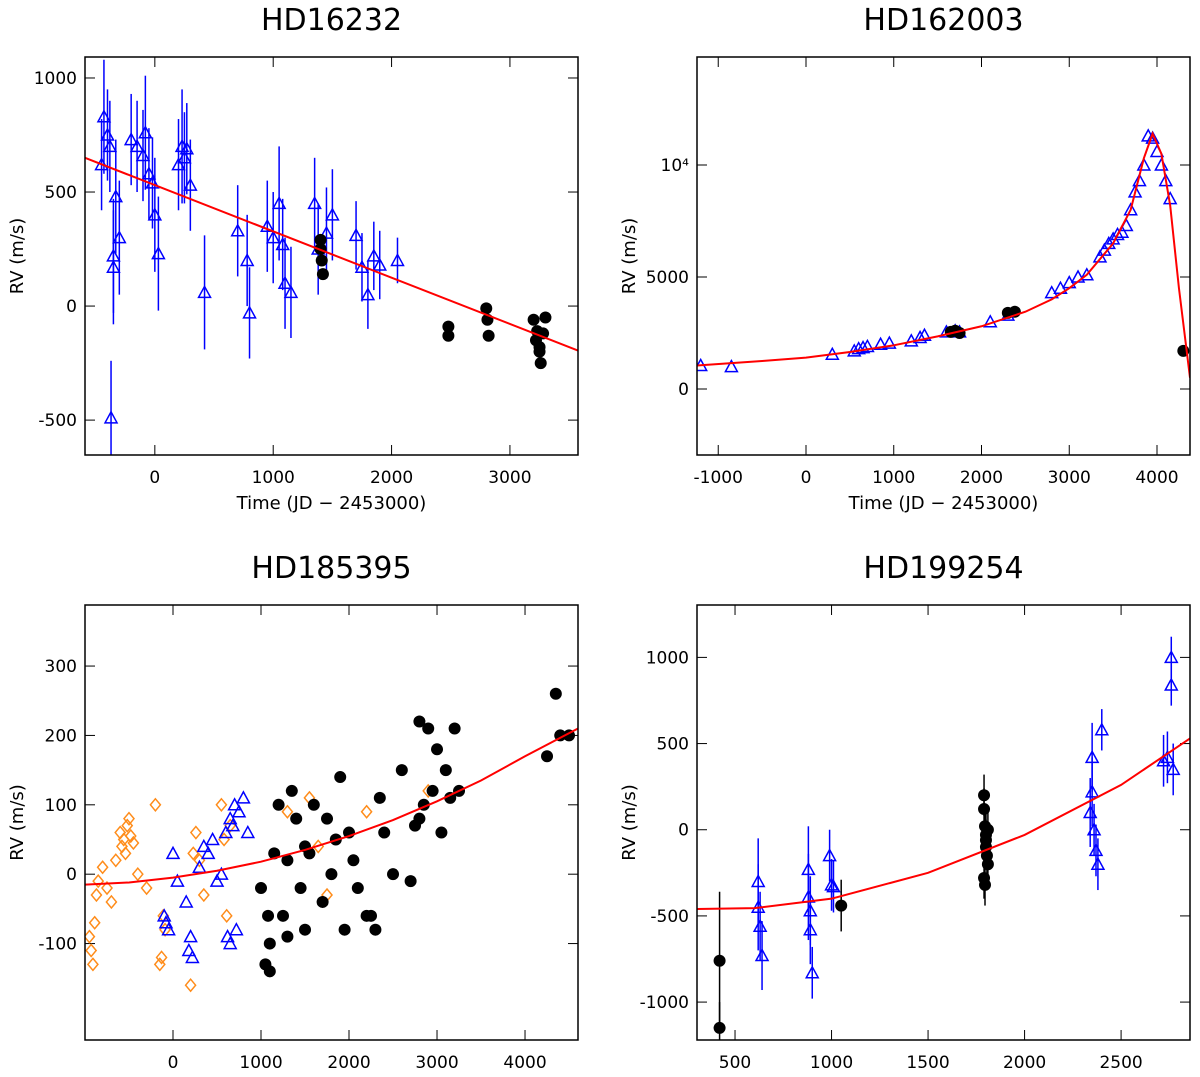  Describe the element at coordinates (509, 478) in the screenshot. I see `x-tick-label: 3000` at that location.